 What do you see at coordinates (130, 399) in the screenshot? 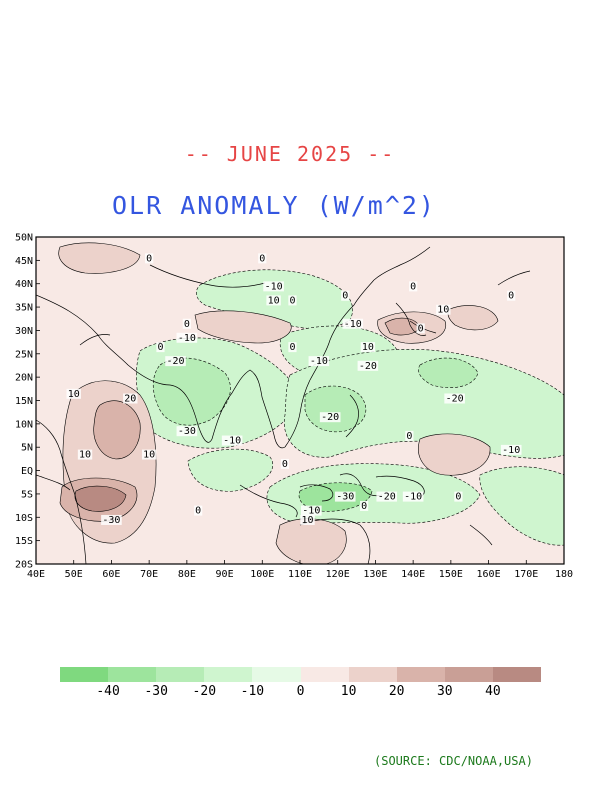
I see `contour-label: 20` at bounding box center [130, 399].